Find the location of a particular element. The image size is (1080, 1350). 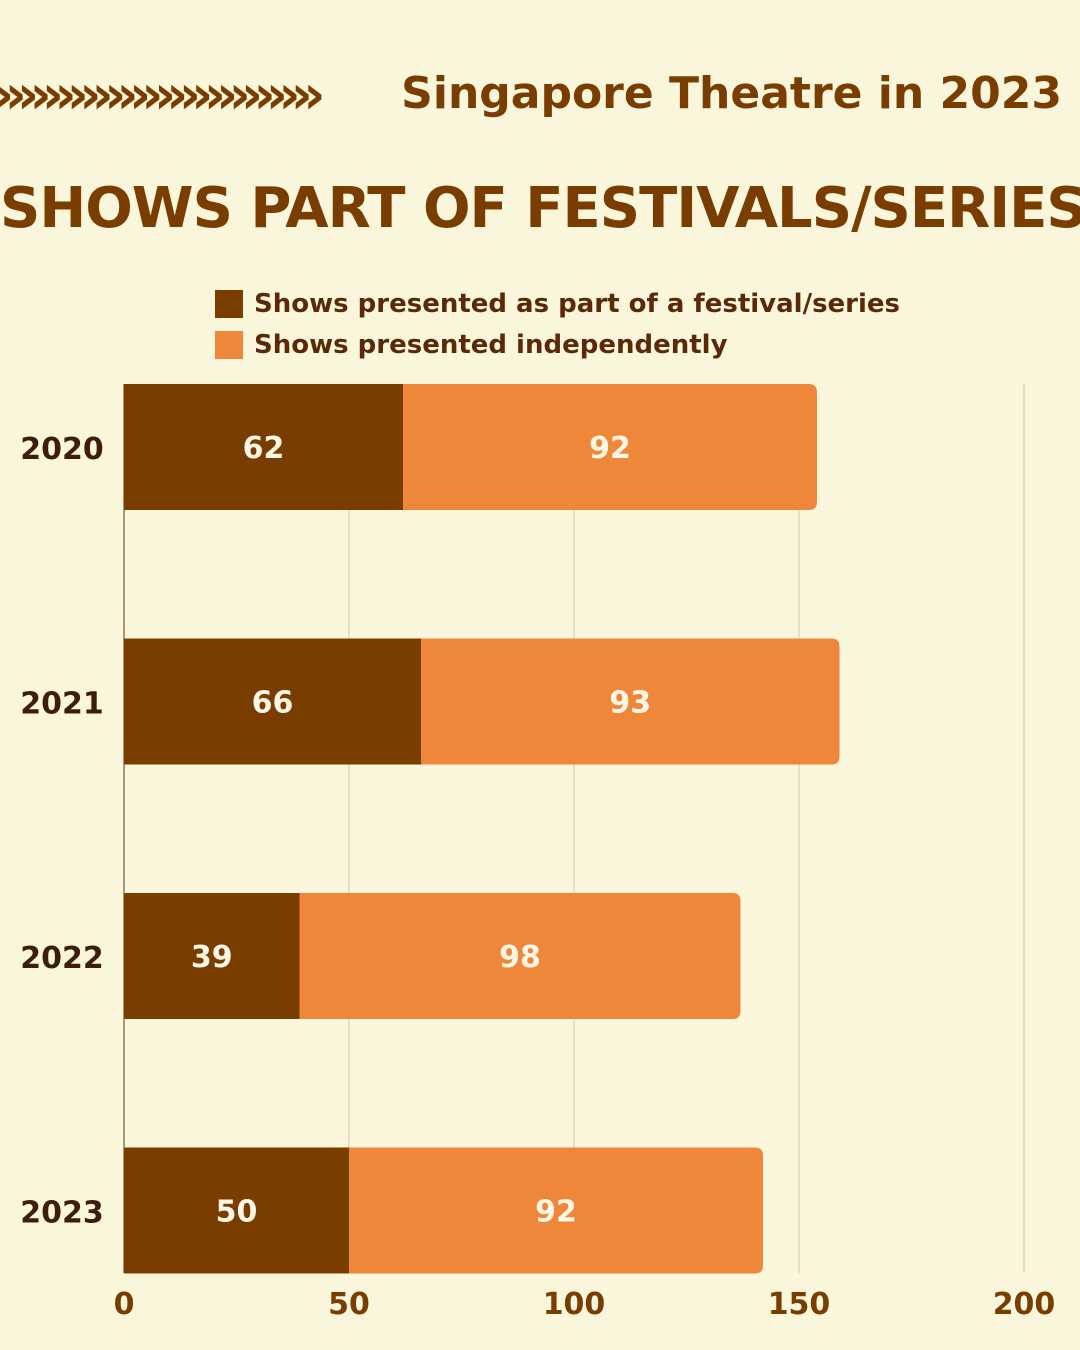

chart-title: SHOWS PART OF FESTIVALS/SERIES is located at coordinates (540, 208).